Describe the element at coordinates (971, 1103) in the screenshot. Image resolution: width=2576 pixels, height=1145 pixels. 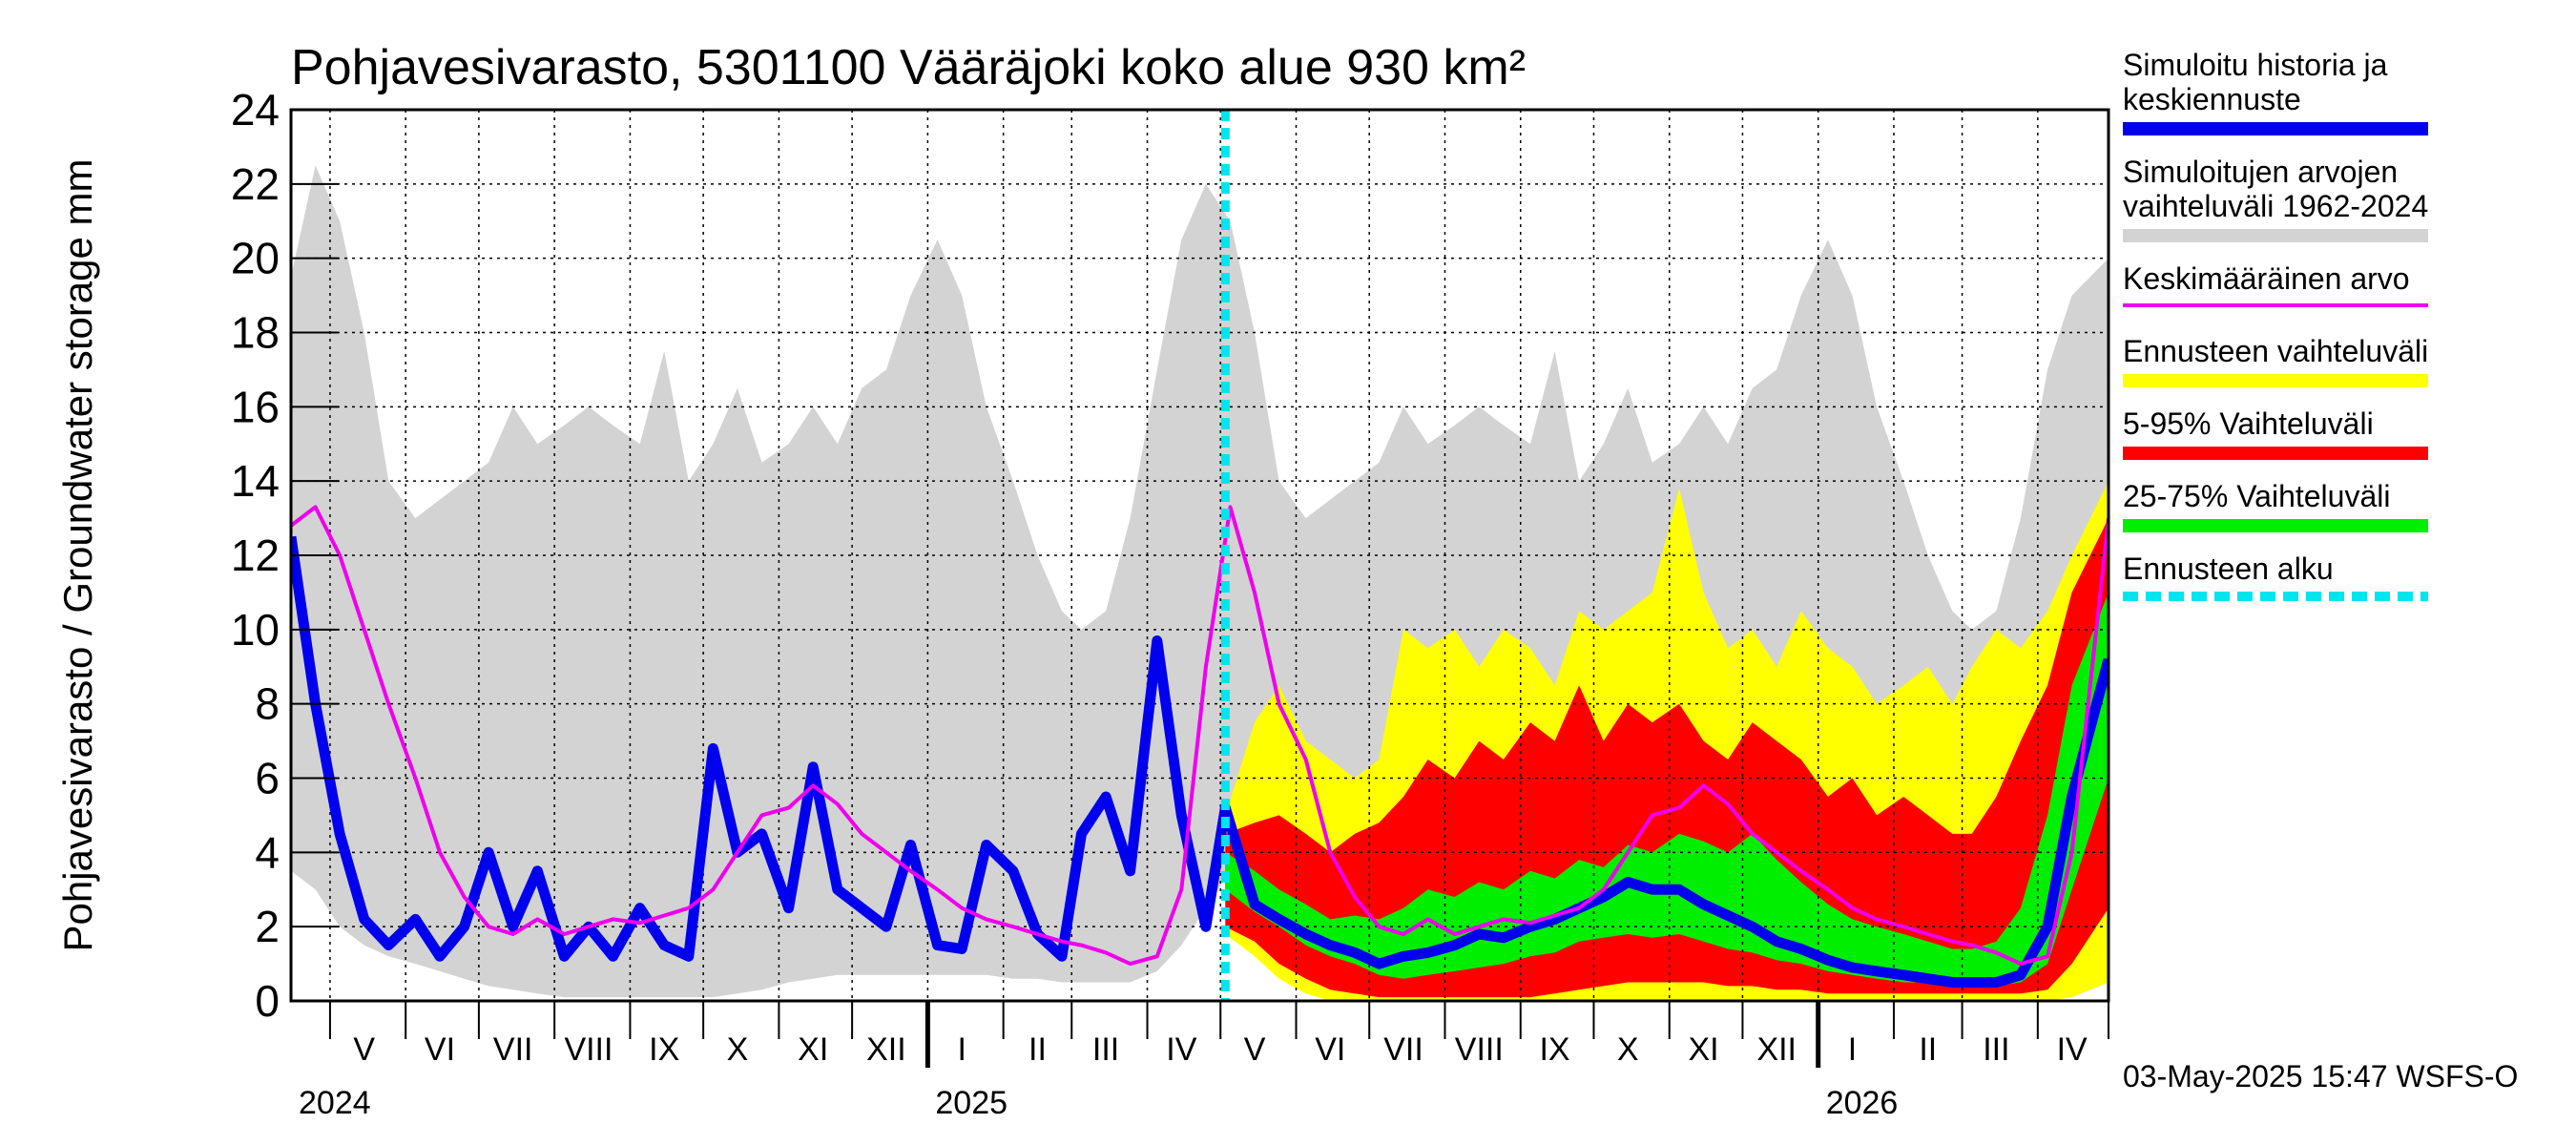
I see `year-label: 2025` at that location.